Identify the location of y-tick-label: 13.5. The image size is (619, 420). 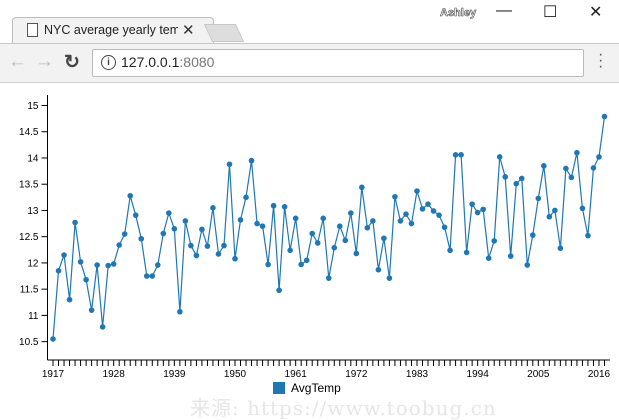
(29, 185).